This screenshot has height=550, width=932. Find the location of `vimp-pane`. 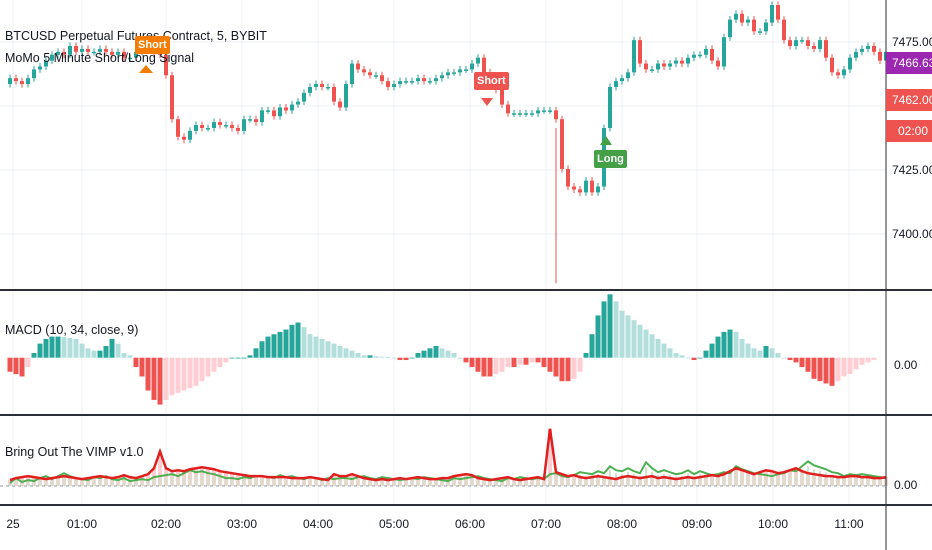

vimp-pane is located at coordinates (444, 457).